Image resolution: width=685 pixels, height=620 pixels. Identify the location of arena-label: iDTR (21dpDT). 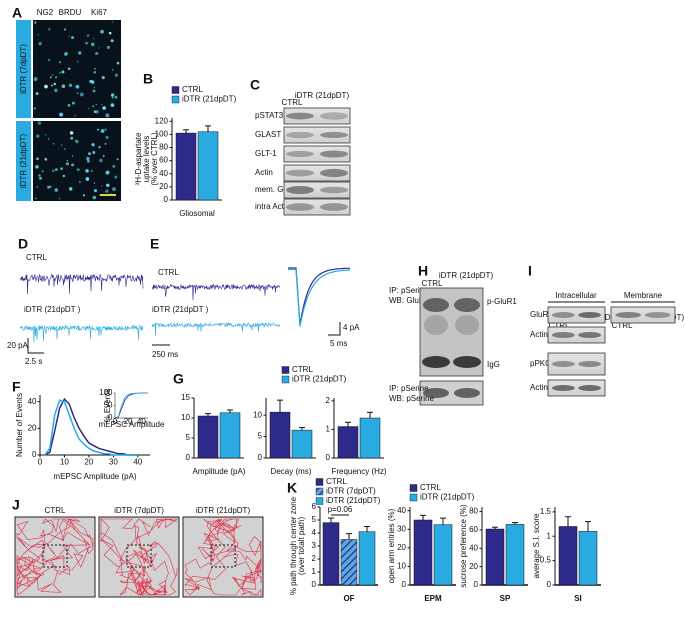
(223, 510).